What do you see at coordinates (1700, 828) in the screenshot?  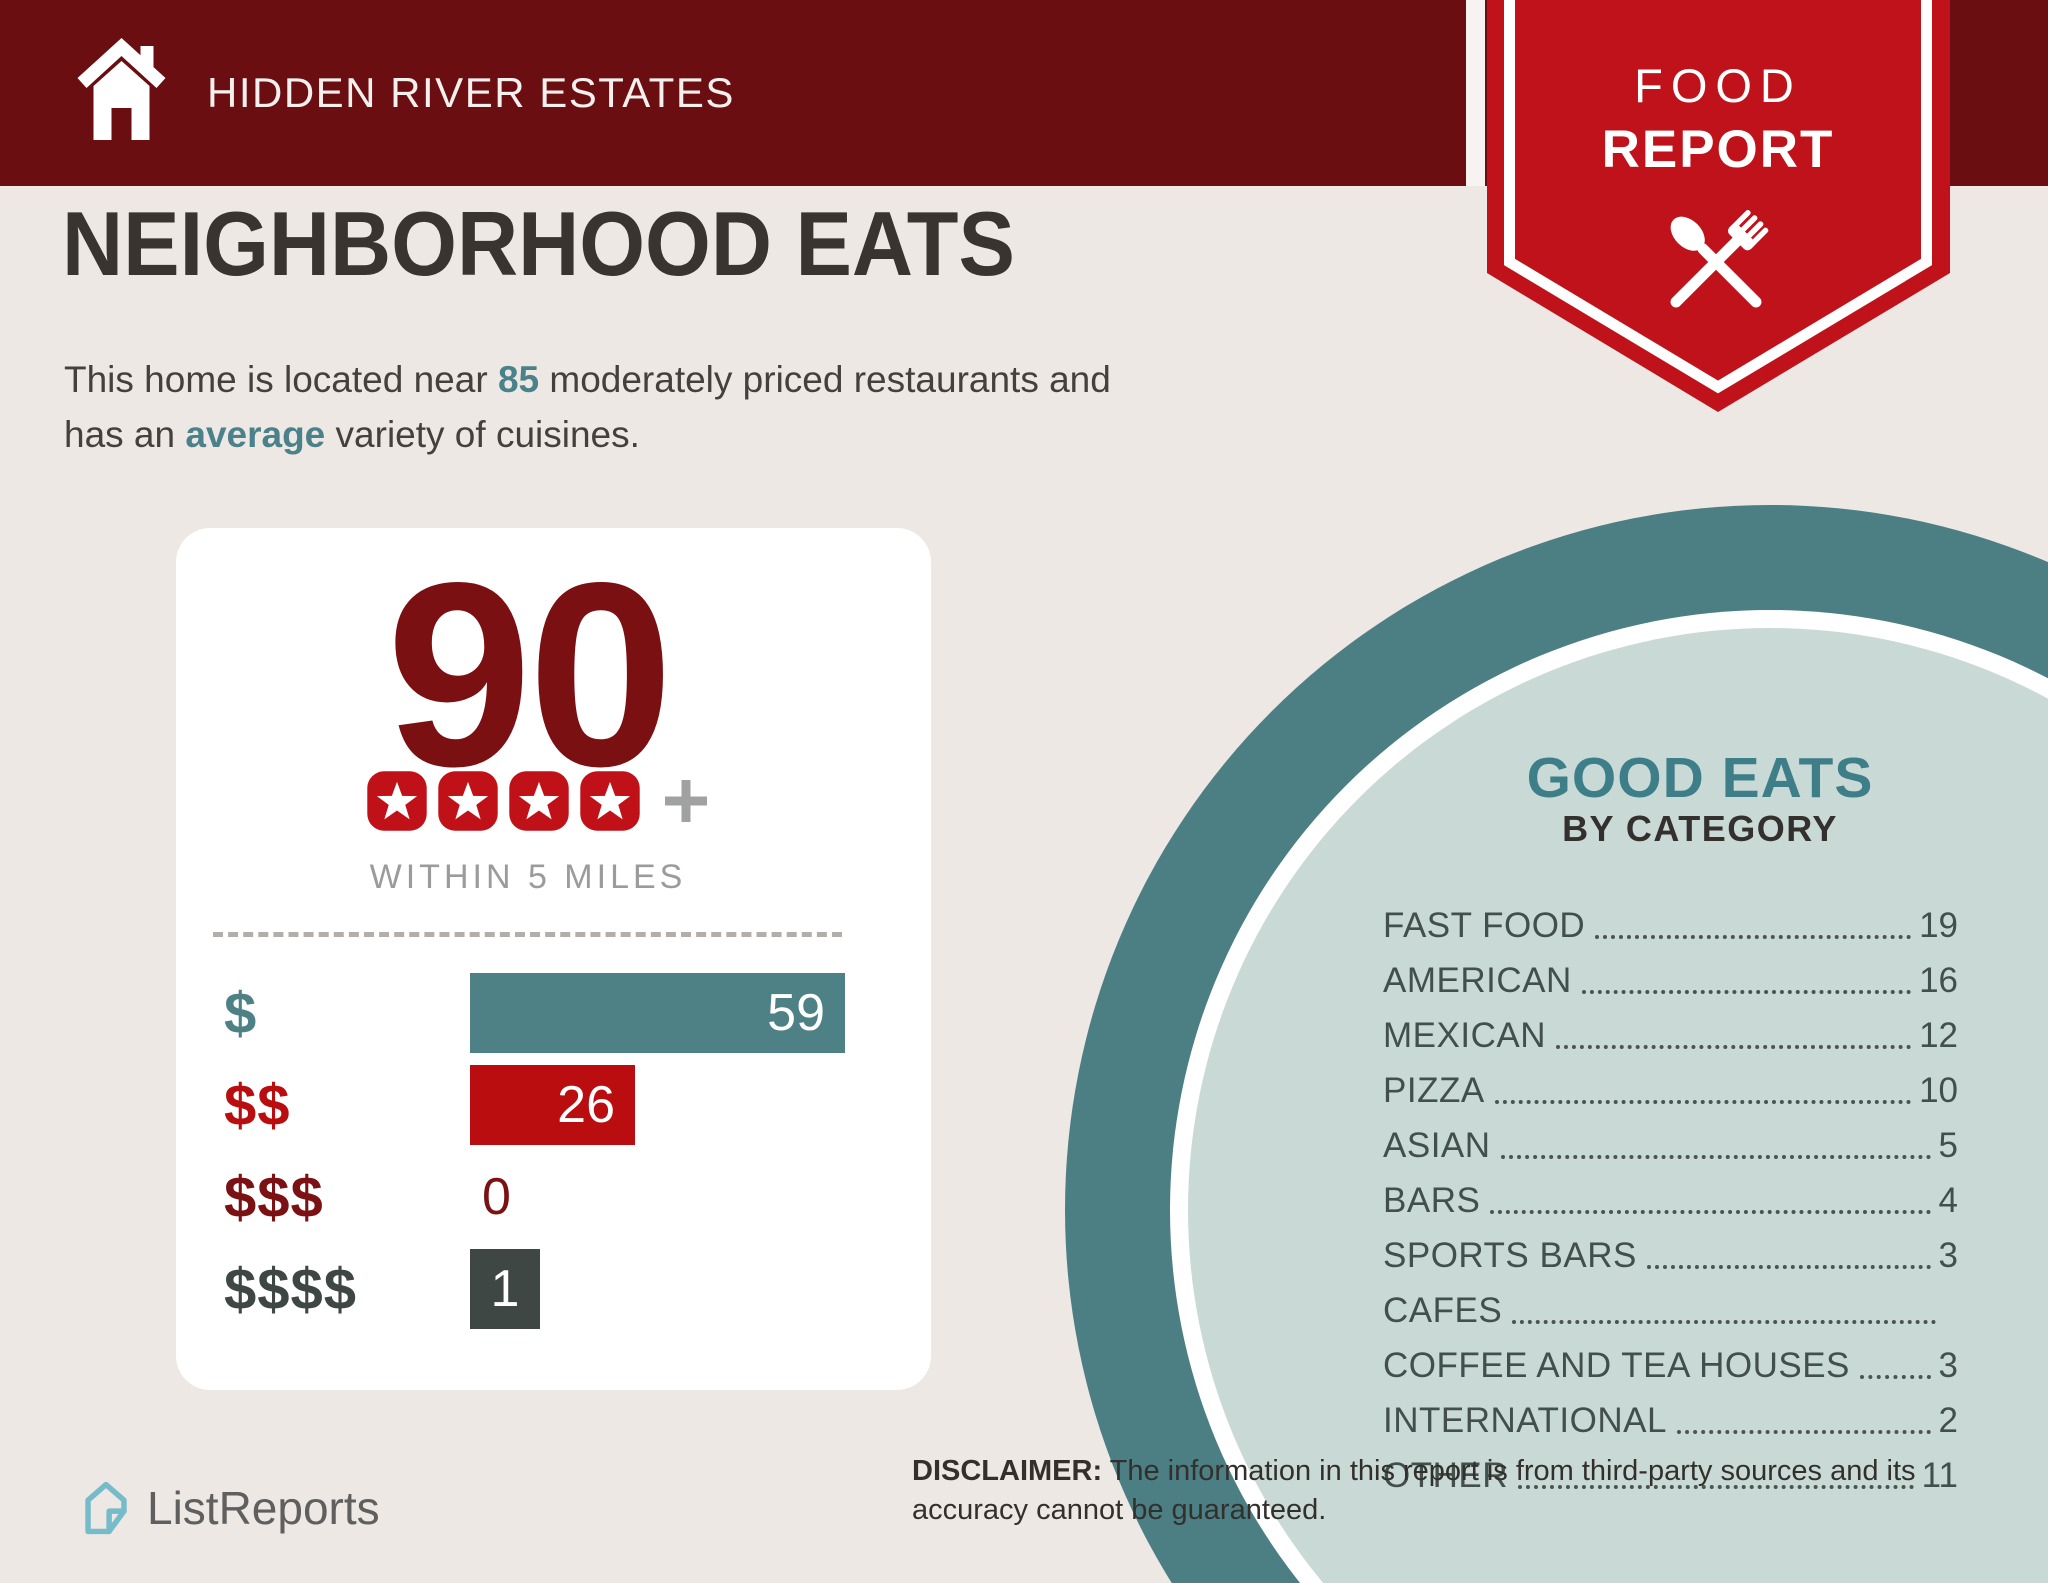 I see `categories-subtitle: BY CATEGORY` at bounding box center [1700, 828].